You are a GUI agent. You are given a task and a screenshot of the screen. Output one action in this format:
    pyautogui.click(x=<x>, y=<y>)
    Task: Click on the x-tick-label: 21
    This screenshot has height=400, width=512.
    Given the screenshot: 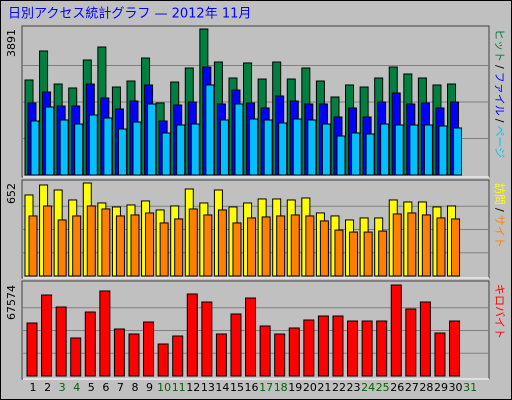 What is the action you would take?
    pyautogui.click(x=324, y=387)
    